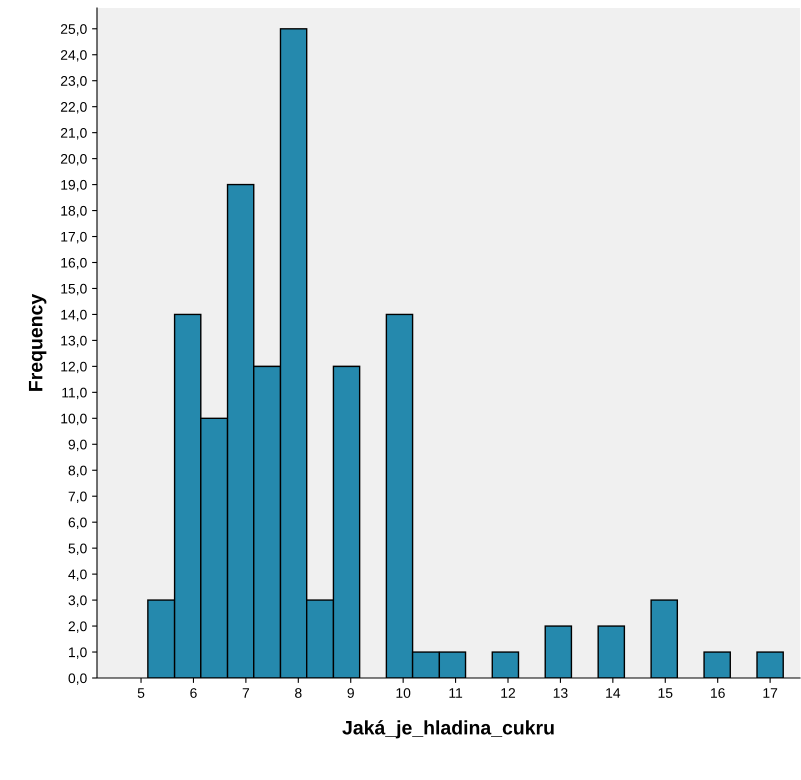  I want to click on x-tick-label: 10, so click(403, 693).